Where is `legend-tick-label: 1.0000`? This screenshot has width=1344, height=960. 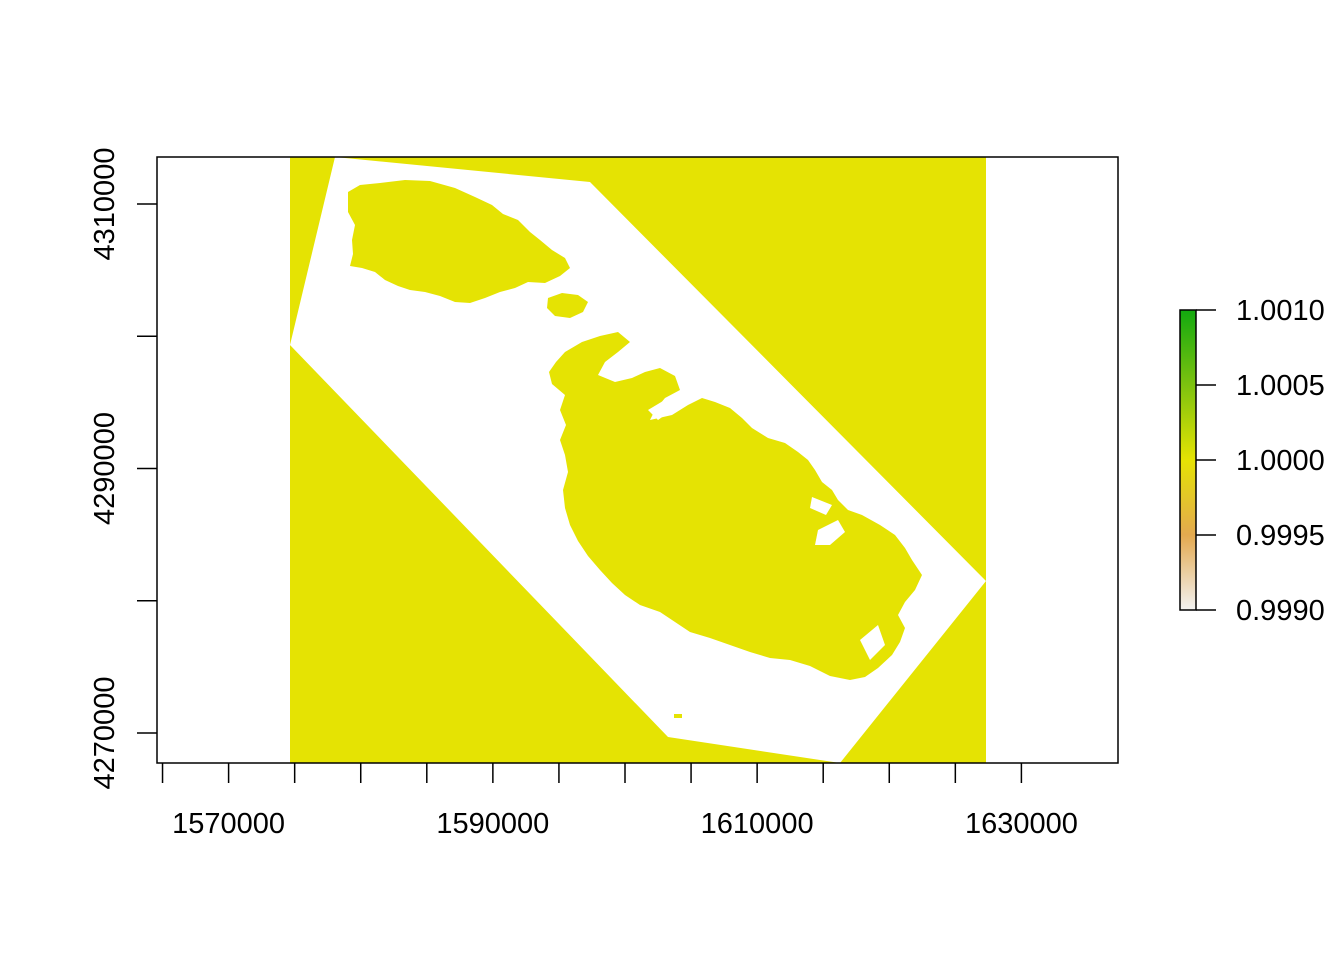 legend-tick-label: 1.0000 is located at coordinates (1280, 461).